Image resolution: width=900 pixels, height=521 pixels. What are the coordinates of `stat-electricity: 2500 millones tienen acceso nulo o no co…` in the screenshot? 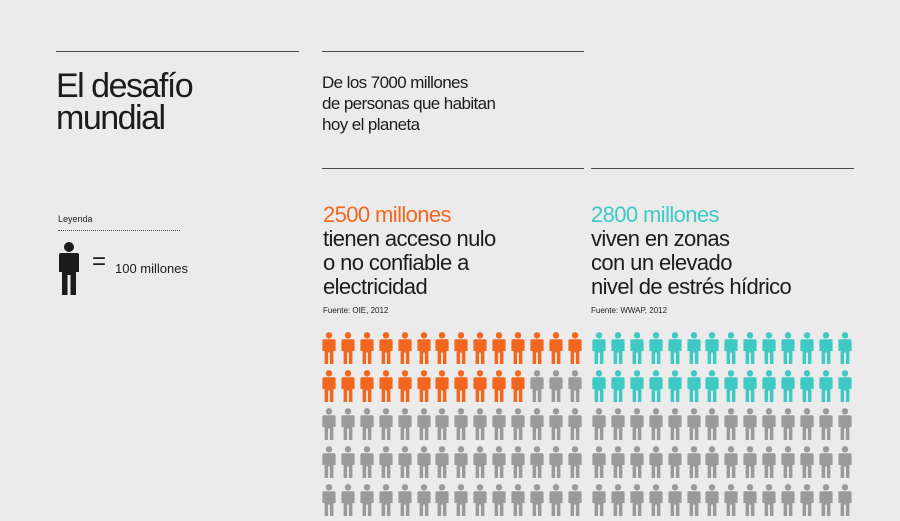 It's located at (409, 251).